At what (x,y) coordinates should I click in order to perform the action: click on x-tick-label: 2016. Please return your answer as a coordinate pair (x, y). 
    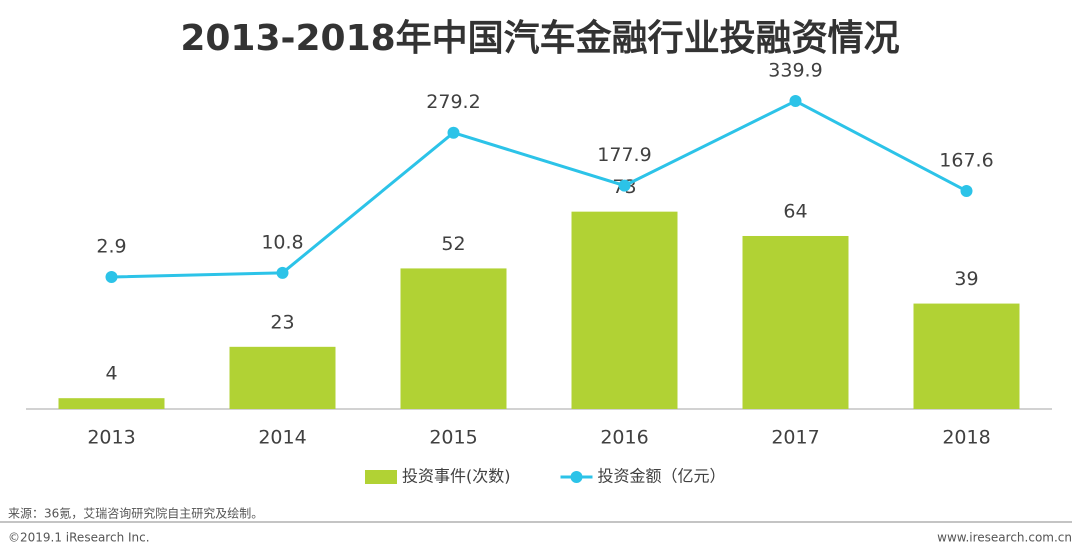
    Looking at the image, I should click on (624, 438).